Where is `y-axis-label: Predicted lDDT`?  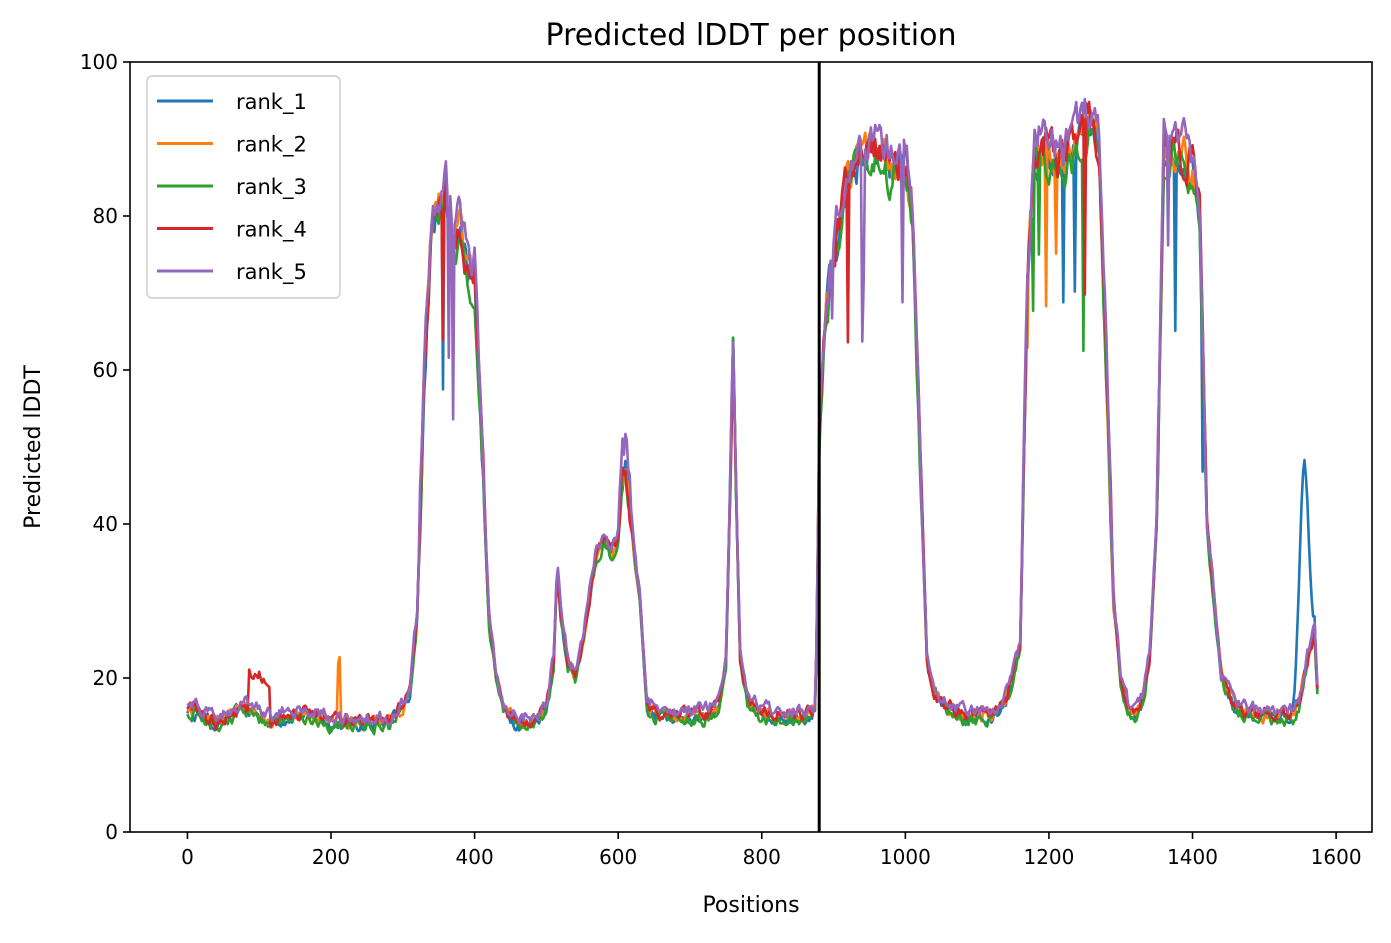
y-axis-label: Predicted lDDT is located at coordinates (33, 447).